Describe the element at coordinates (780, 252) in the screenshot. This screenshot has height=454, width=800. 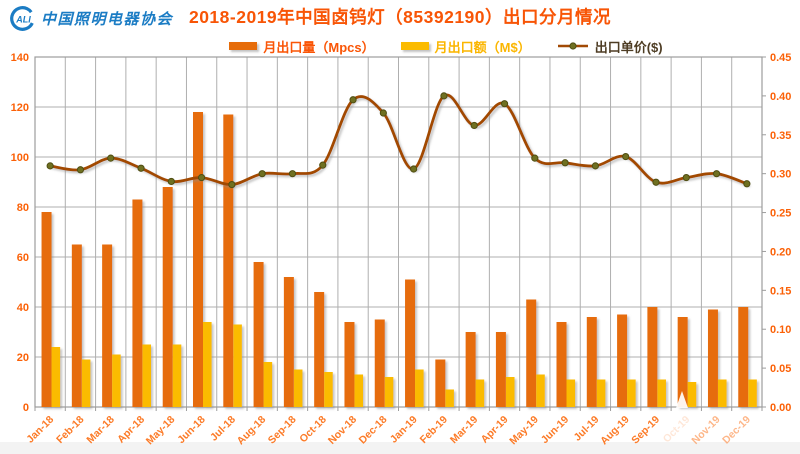
I see `right-axis-label: 0.20` at that location.